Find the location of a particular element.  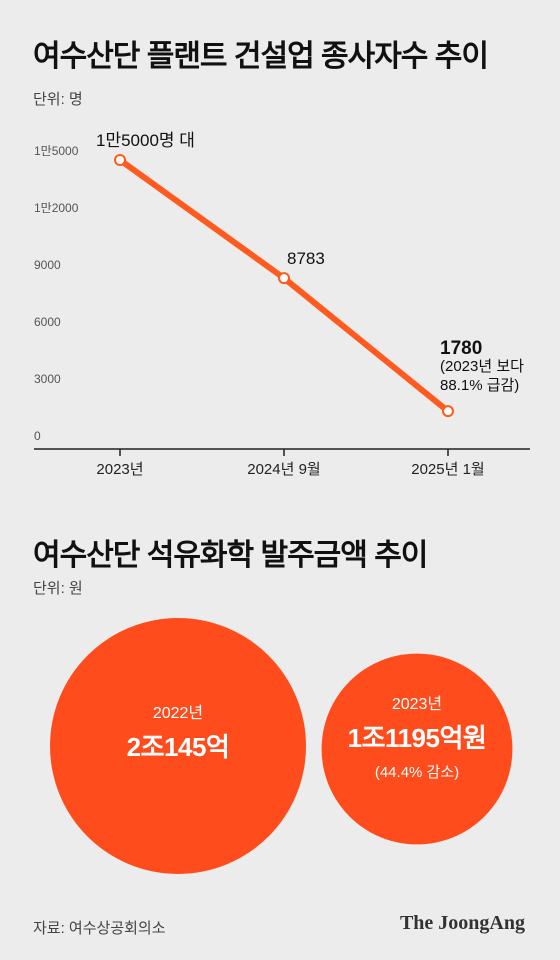

data-note-line-2: 88.1% 급감) is located at coordinates (479, 385).